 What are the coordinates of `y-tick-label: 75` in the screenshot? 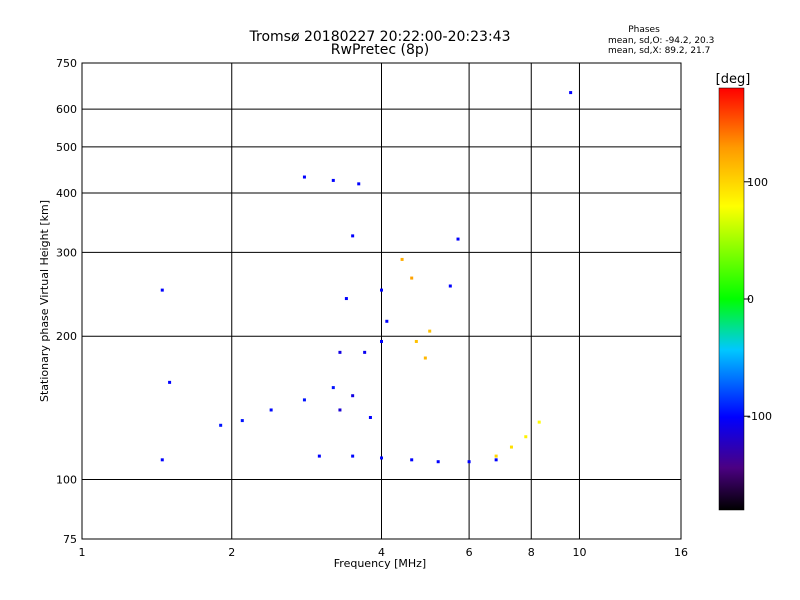 It's located at (70, 539).